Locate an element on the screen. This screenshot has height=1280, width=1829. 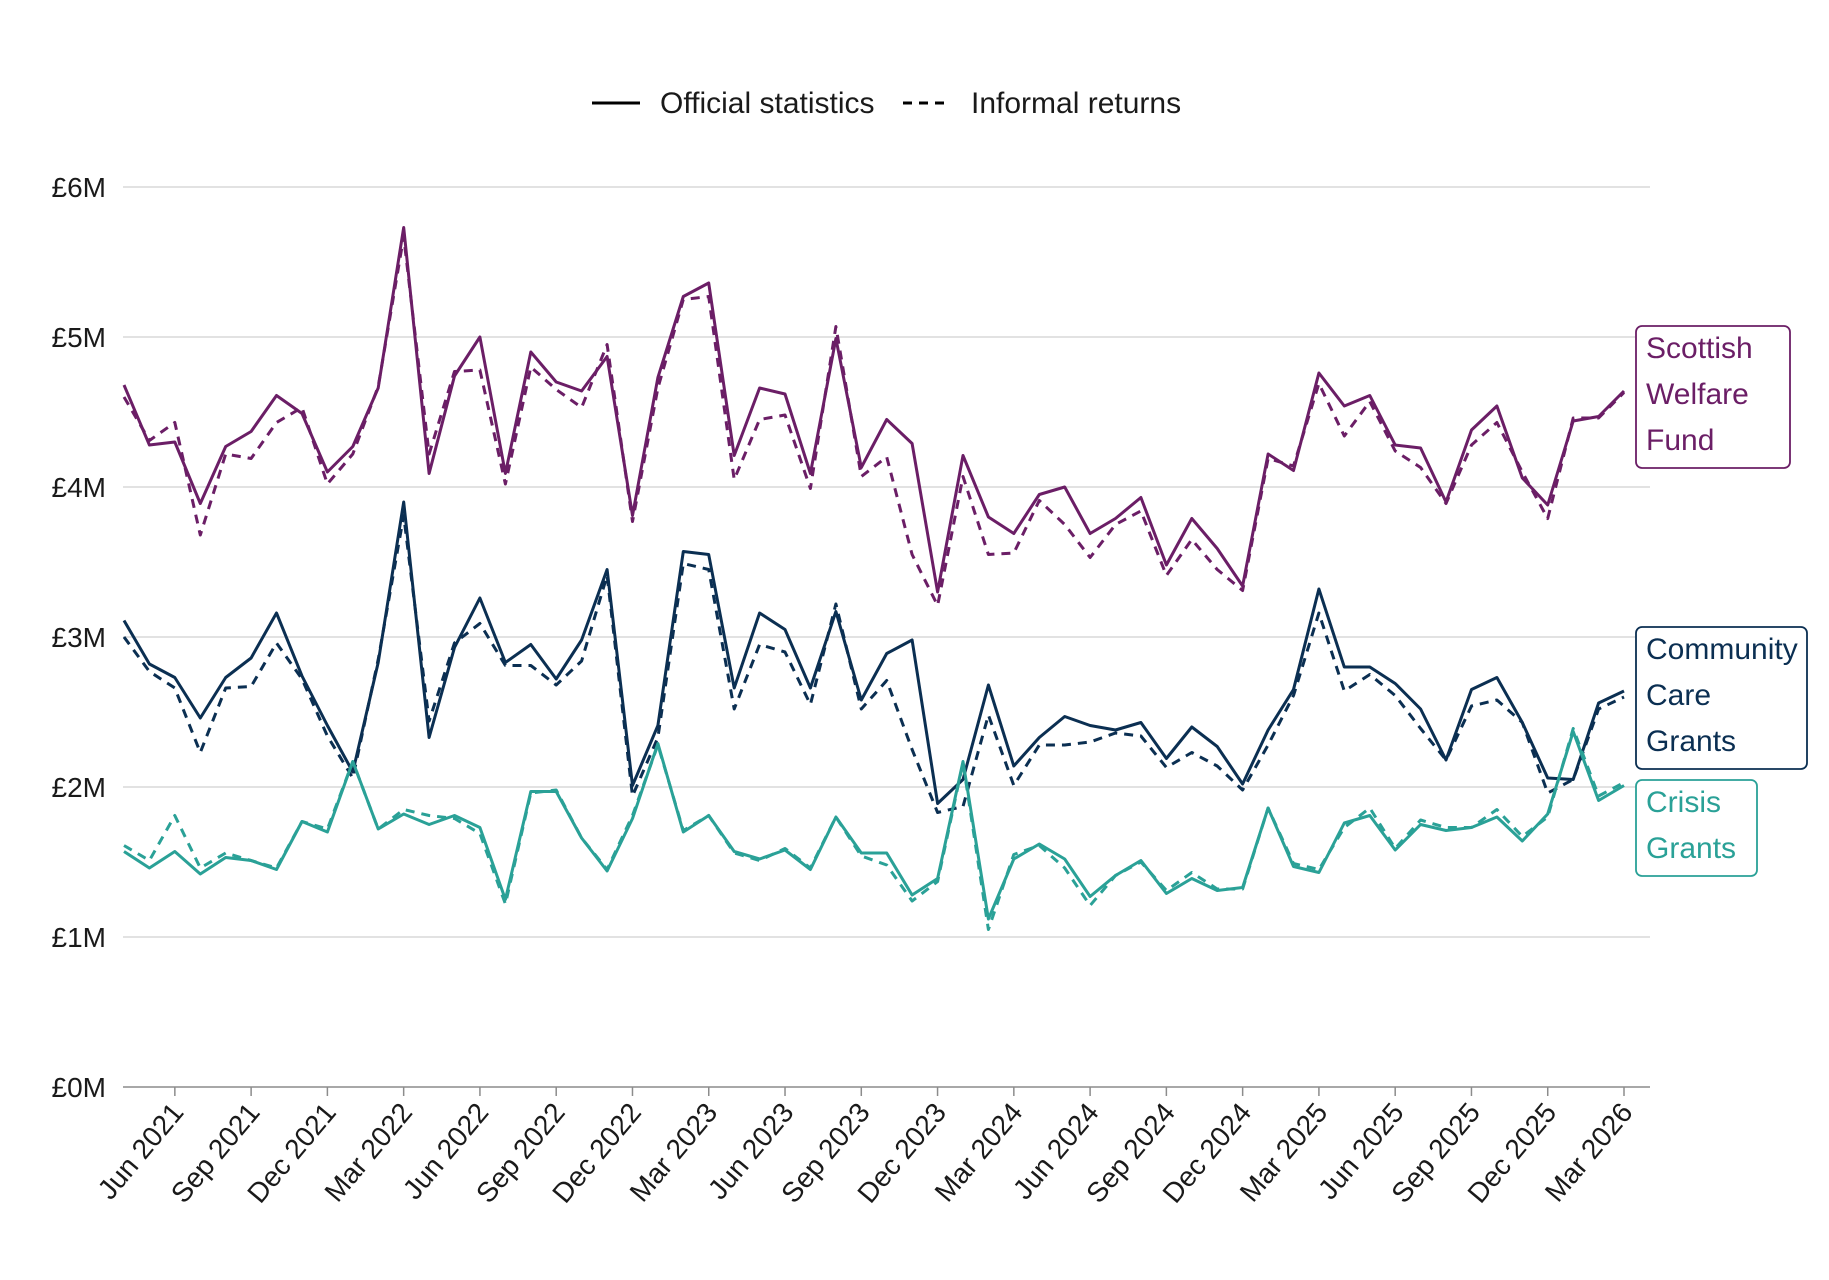
y-tick-label: £4M is located at coordinates (79, 487).